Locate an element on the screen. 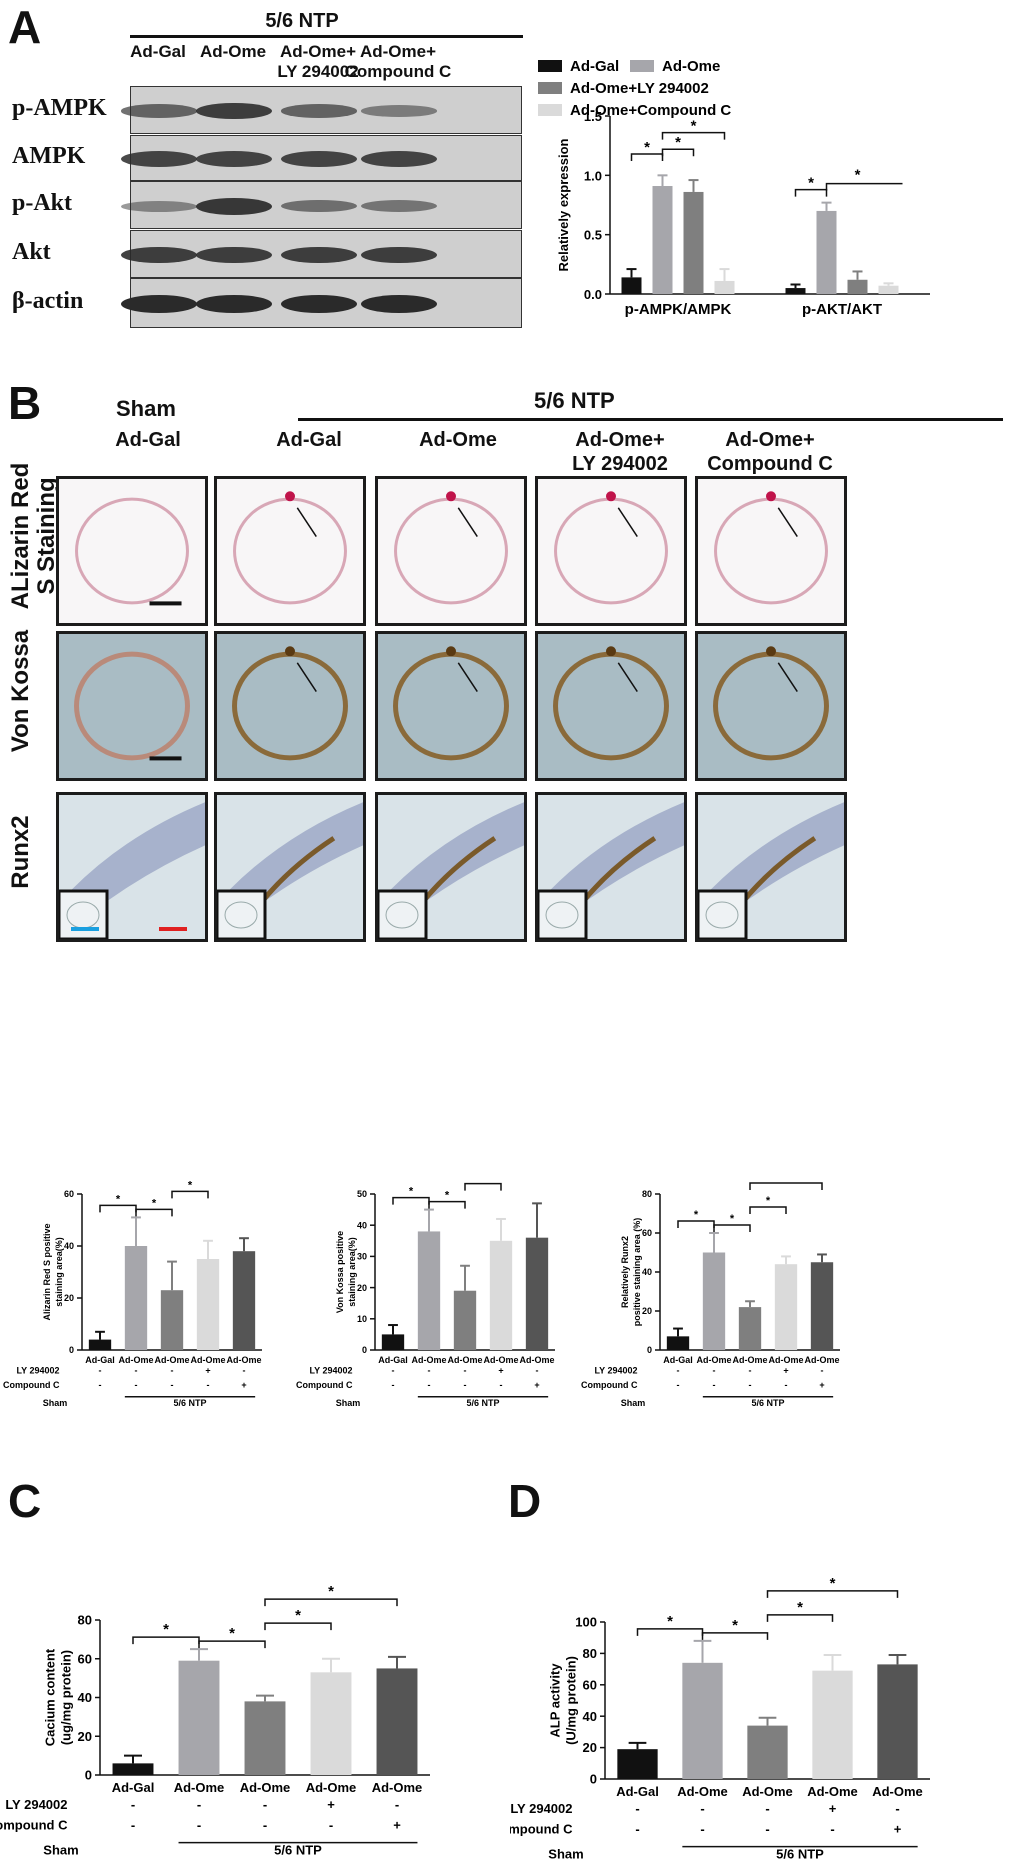 The width and height of the screenshot is (1020, 1871). runx2-stain is located at coordinates (458, 870).